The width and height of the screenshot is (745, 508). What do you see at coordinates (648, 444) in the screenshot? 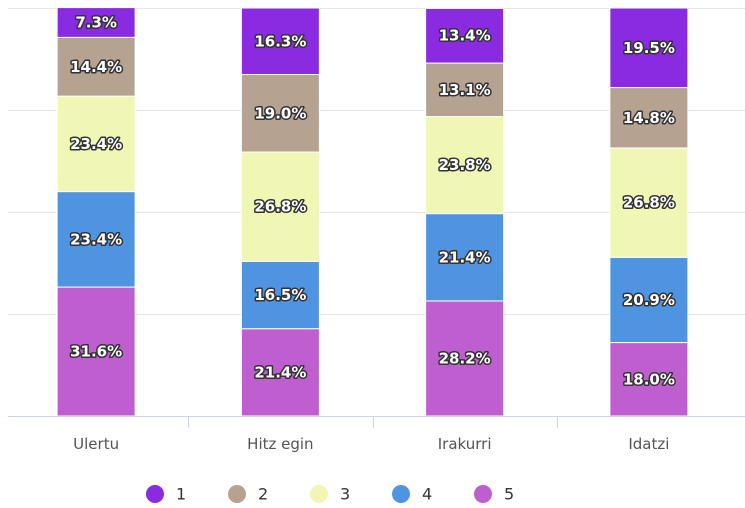
I see `x-tick-label: Idatzi` at bounding box center [648, 444].